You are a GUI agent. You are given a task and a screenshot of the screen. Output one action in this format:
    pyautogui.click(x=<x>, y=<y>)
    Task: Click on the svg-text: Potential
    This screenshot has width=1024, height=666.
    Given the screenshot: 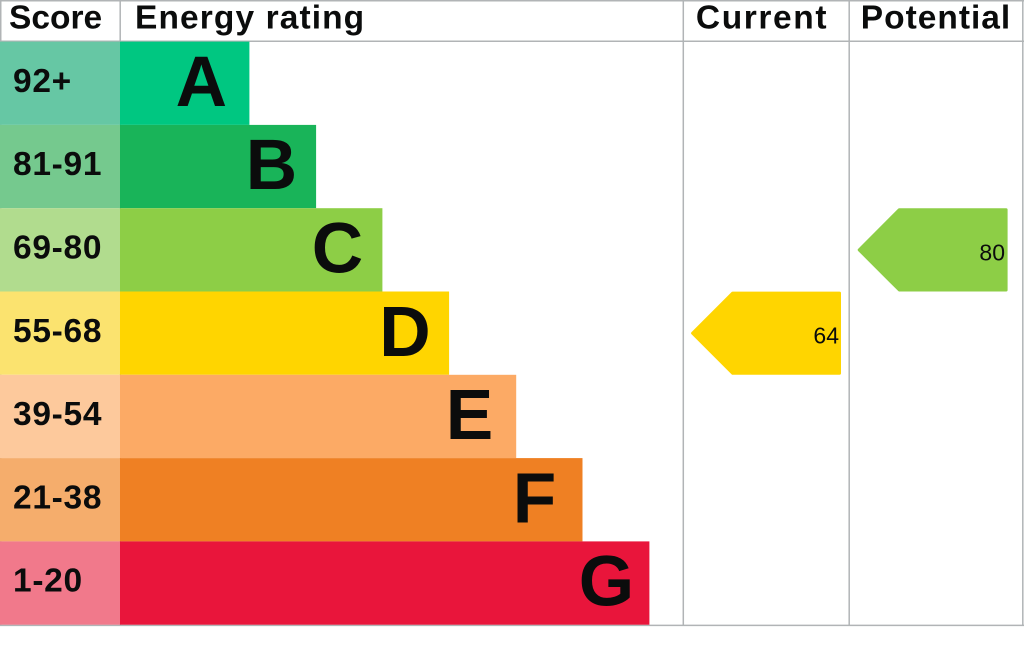 What is the action you would take?
    pyautogui.click(x=936, y=18)
    